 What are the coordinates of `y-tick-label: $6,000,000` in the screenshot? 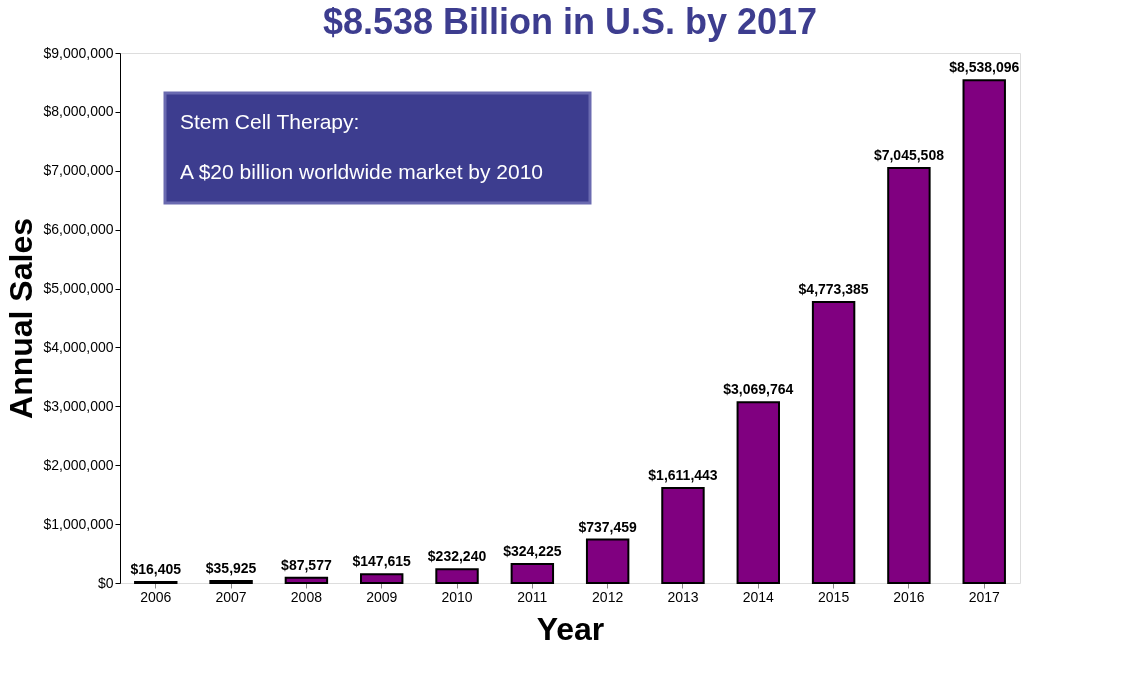 It's located at (78, 229).